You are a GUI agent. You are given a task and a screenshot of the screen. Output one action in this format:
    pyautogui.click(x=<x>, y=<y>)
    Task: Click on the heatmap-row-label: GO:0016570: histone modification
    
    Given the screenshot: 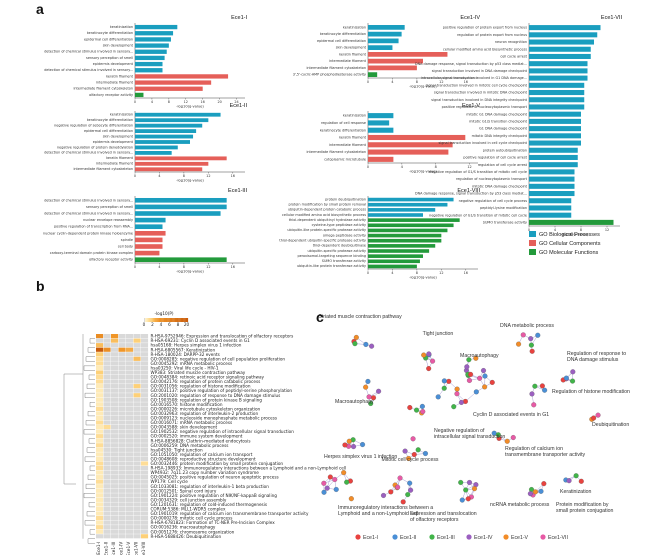 What is the action you would take?
    pyautogui.click(x=187, y=404)
    